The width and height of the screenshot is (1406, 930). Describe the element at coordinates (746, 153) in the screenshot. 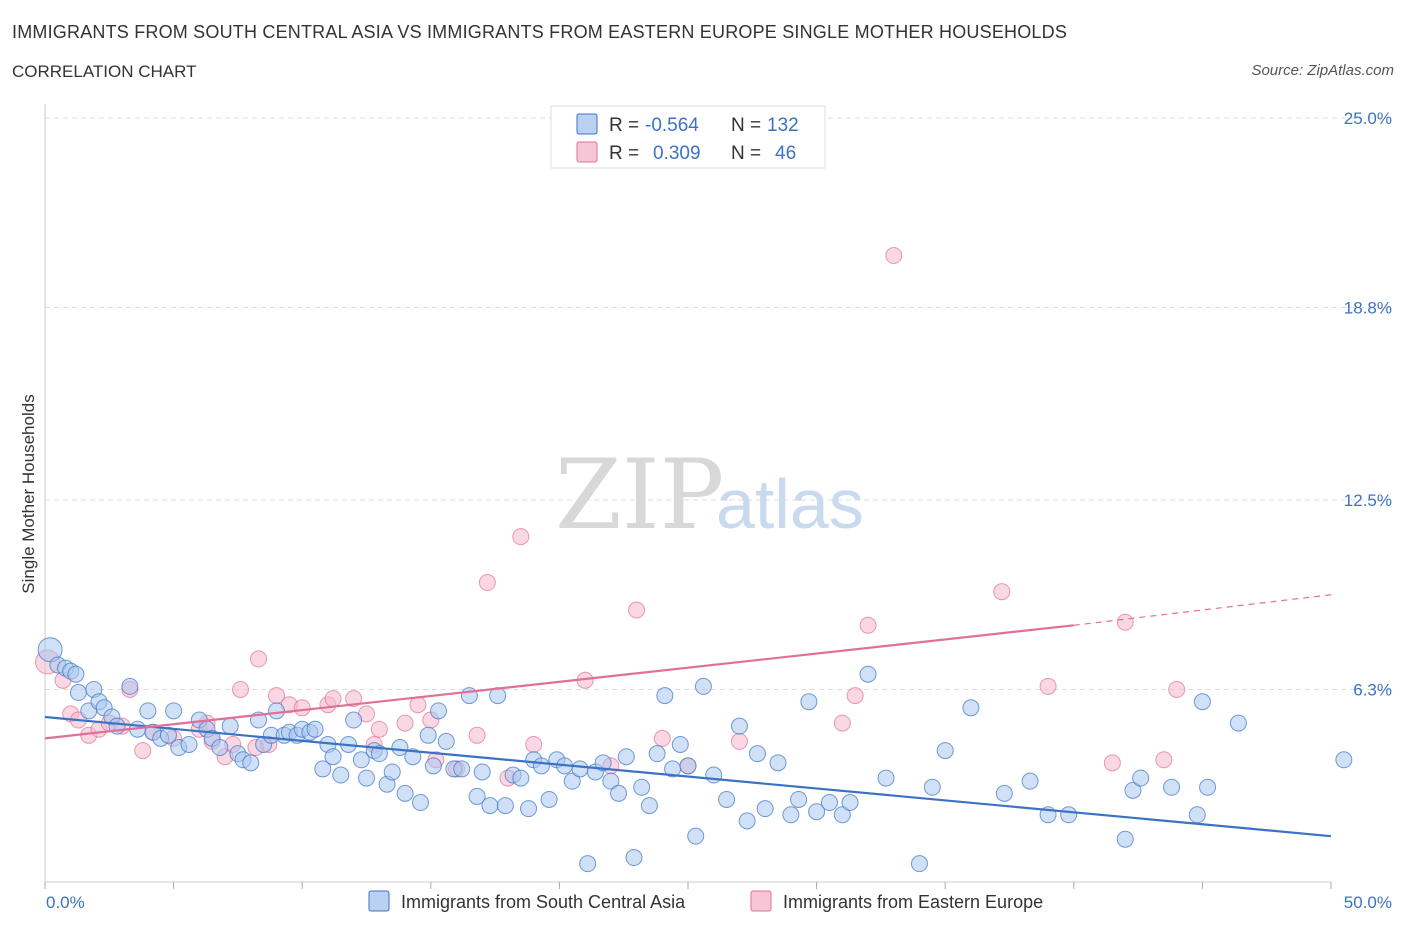

I see `legend-n-label-2: N =` at that location.